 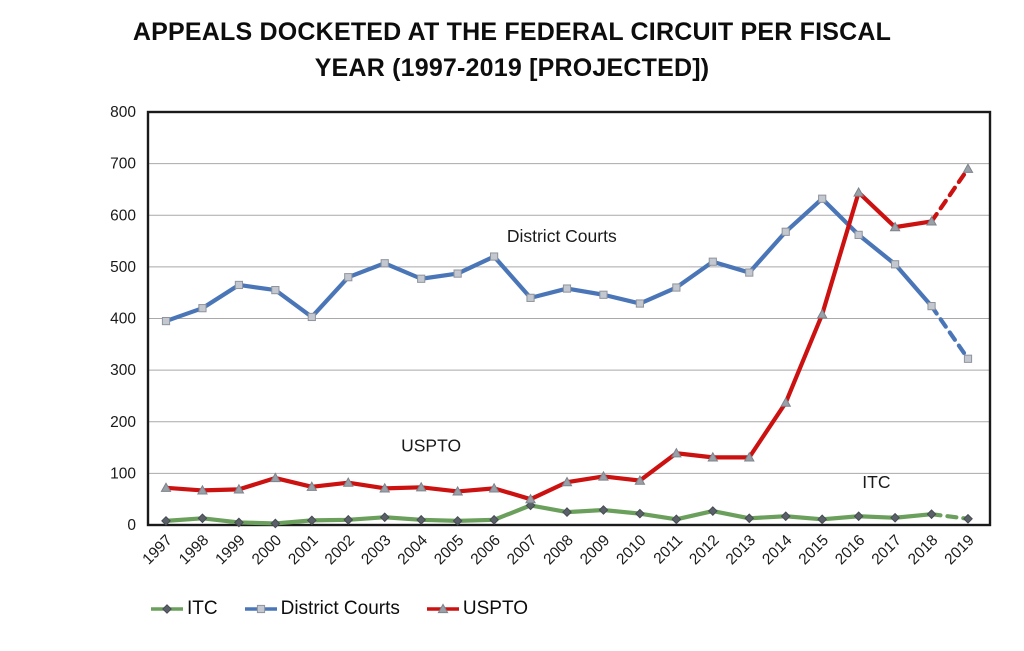 I want to click on series-itc, so click(x=567, y=514).